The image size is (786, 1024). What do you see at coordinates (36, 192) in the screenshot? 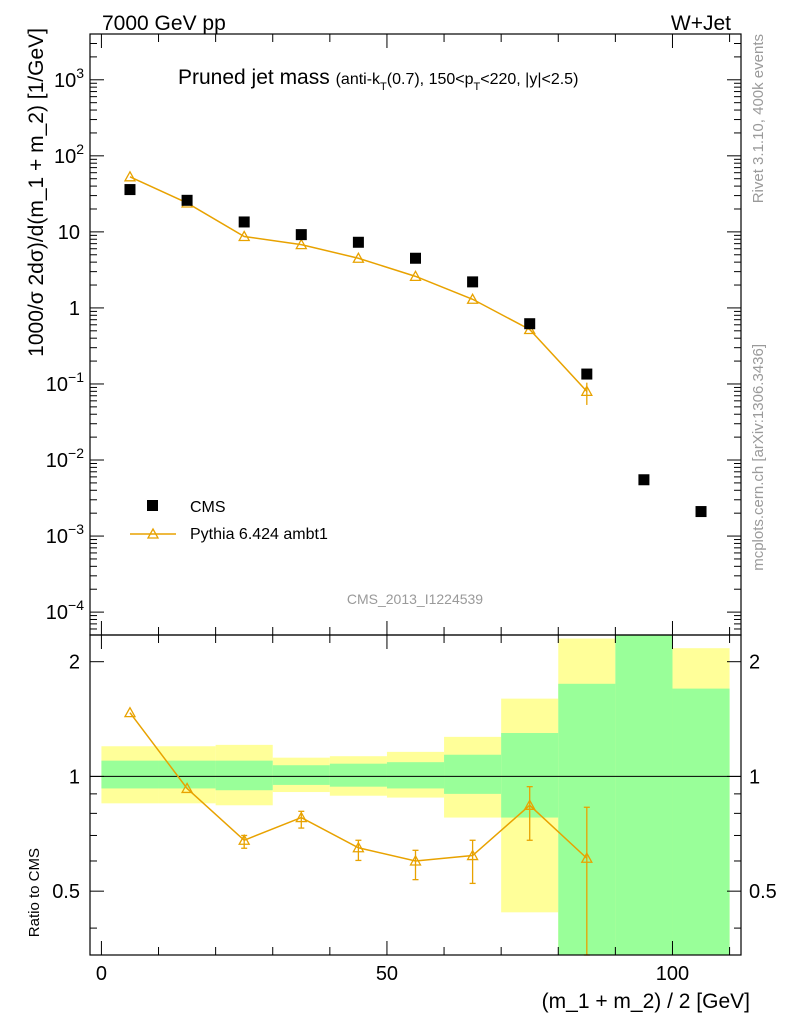
I see `y-axis-title-main: 1000/σ 2dσ)/d(m_1 + m_2) [1/GeV]` at bounding box center [36, 192].